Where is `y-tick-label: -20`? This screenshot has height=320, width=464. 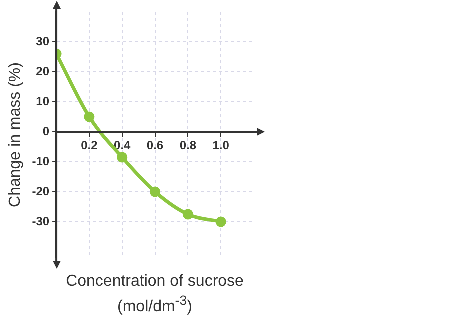
y-tick-label: -20 is located at coordinates (41, 191).